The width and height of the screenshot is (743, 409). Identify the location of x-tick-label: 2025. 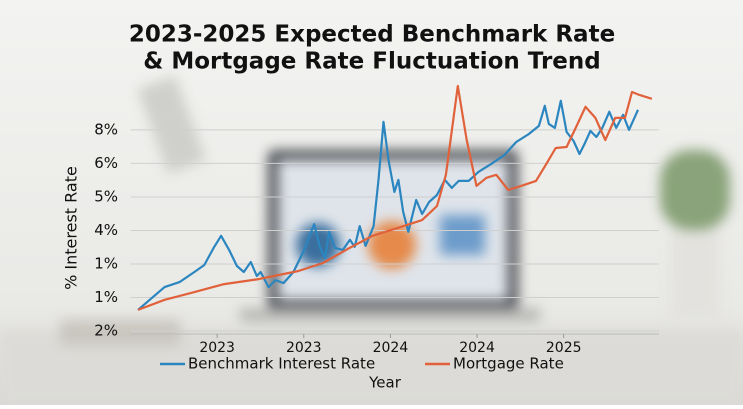
(564, 348).